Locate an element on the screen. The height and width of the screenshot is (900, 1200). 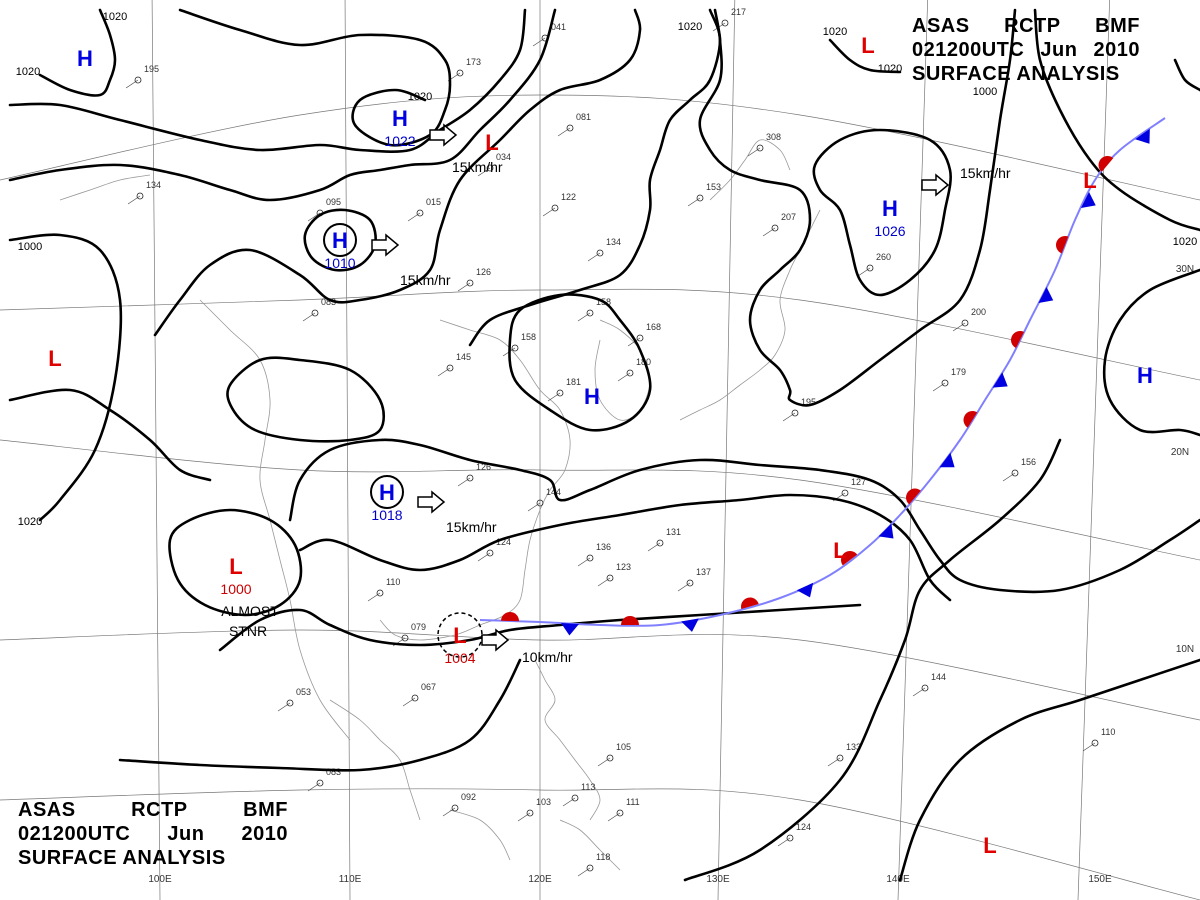
parallel-line is located at coordinates (600, 844).